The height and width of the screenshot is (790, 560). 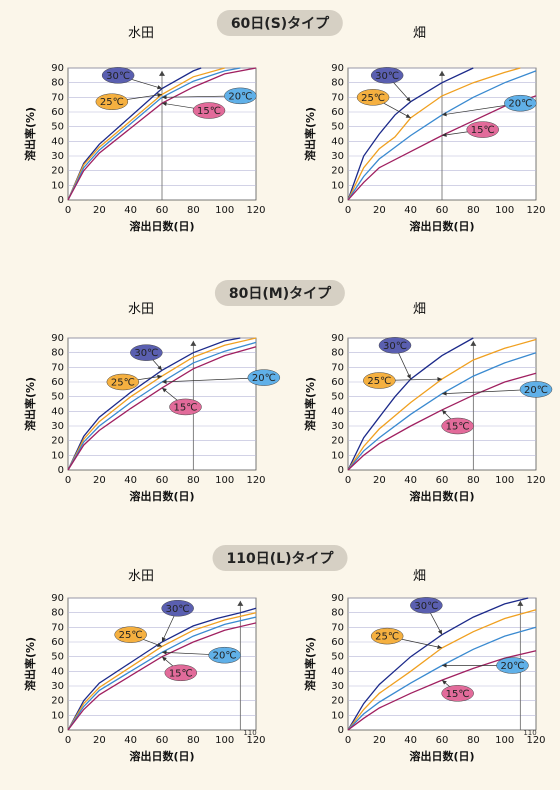 What do you see at coordinates (249, 733) in the screenshot?
I see `reference-annotation: 110` at bounding box center [249, 733].